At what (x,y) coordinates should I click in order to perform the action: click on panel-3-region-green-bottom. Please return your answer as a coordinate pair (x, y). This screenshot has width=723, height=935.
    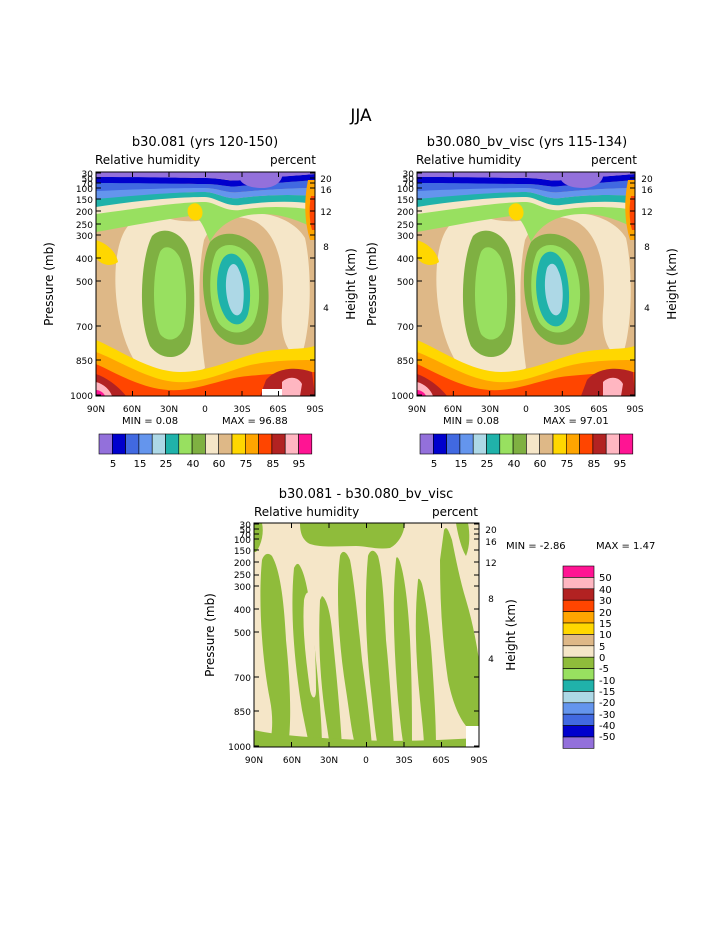
    Looking at the image, I should click on (366, 738).